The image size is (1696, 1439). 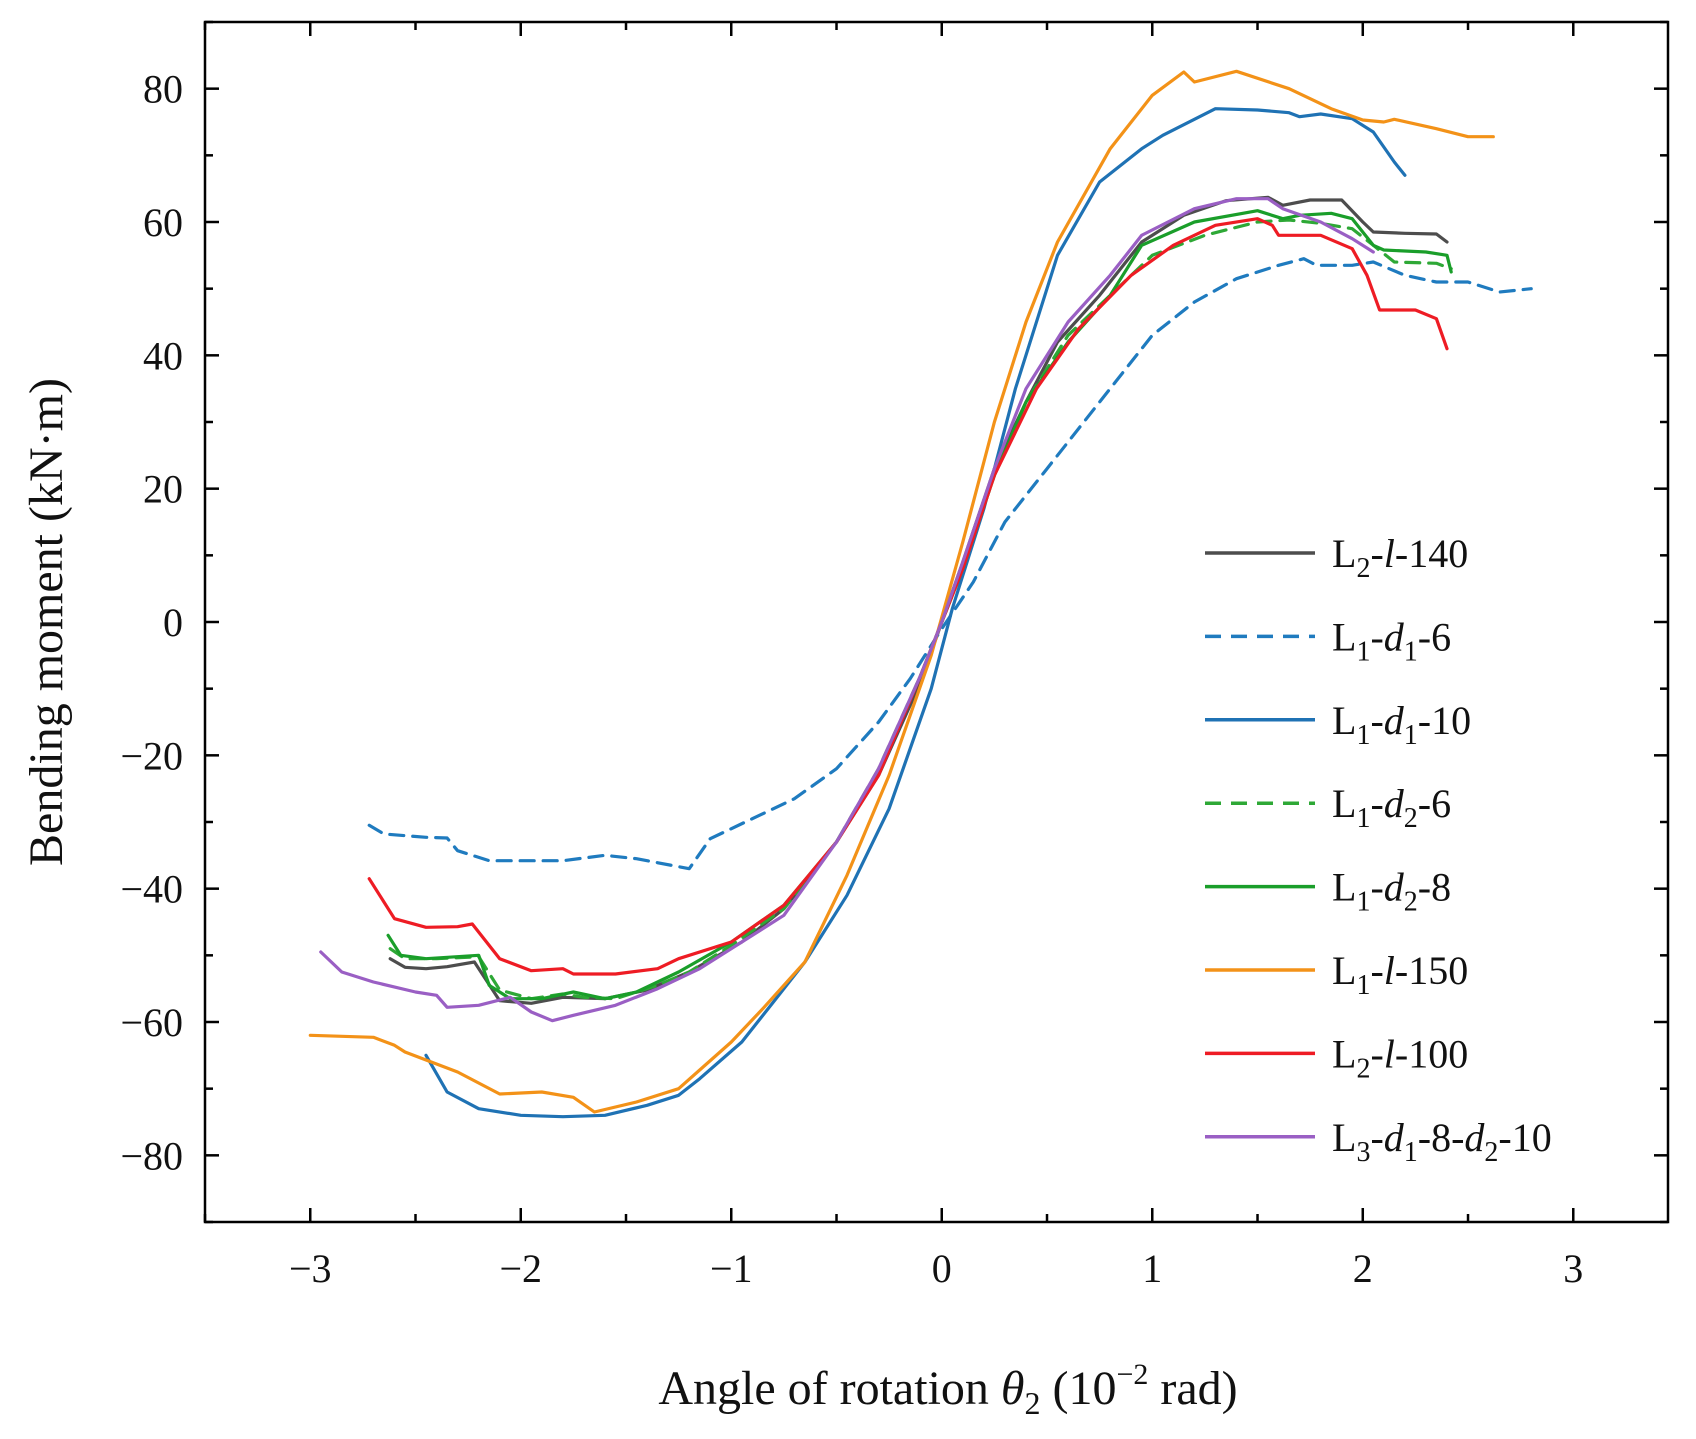 I want to click on x-axis-title-unit-close: rad), so click(x=1192, y=1388).